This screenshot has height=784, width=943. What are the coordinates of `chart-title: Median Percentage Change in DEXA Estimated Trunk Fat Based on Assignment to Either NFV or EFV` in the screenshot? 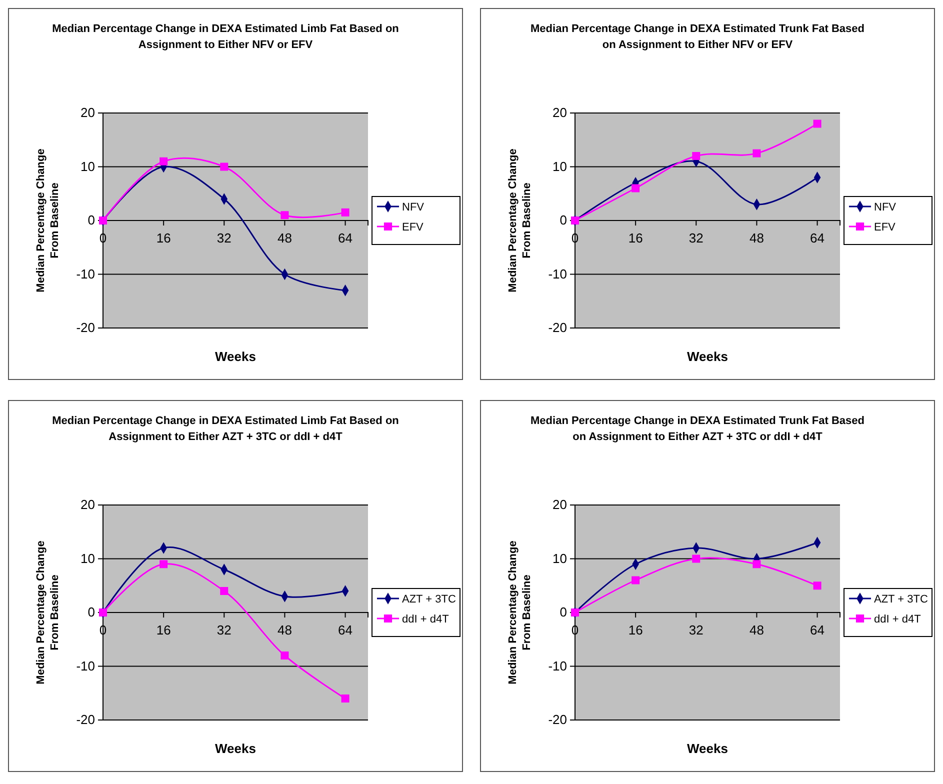 It's located at (697, 37).